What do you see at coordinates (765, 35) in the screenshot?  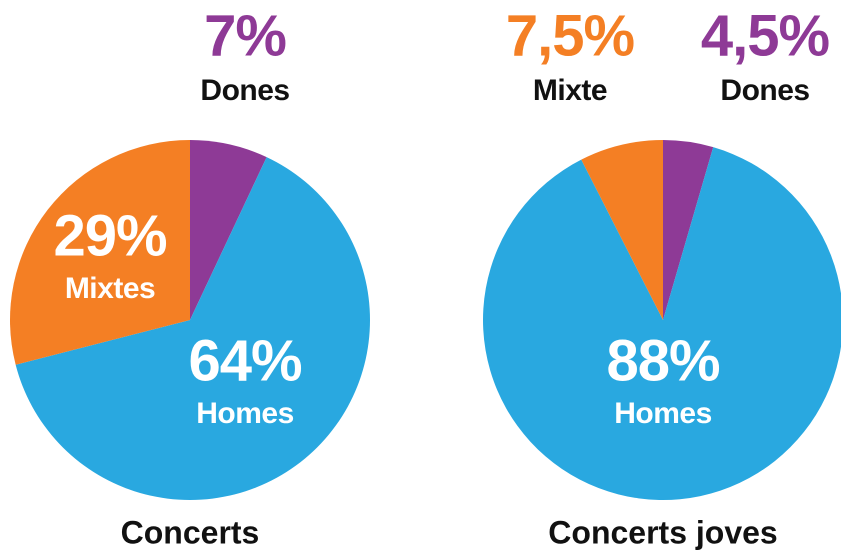 I see `slice-value-label: 4,5%` at bounding box center [765, 35].